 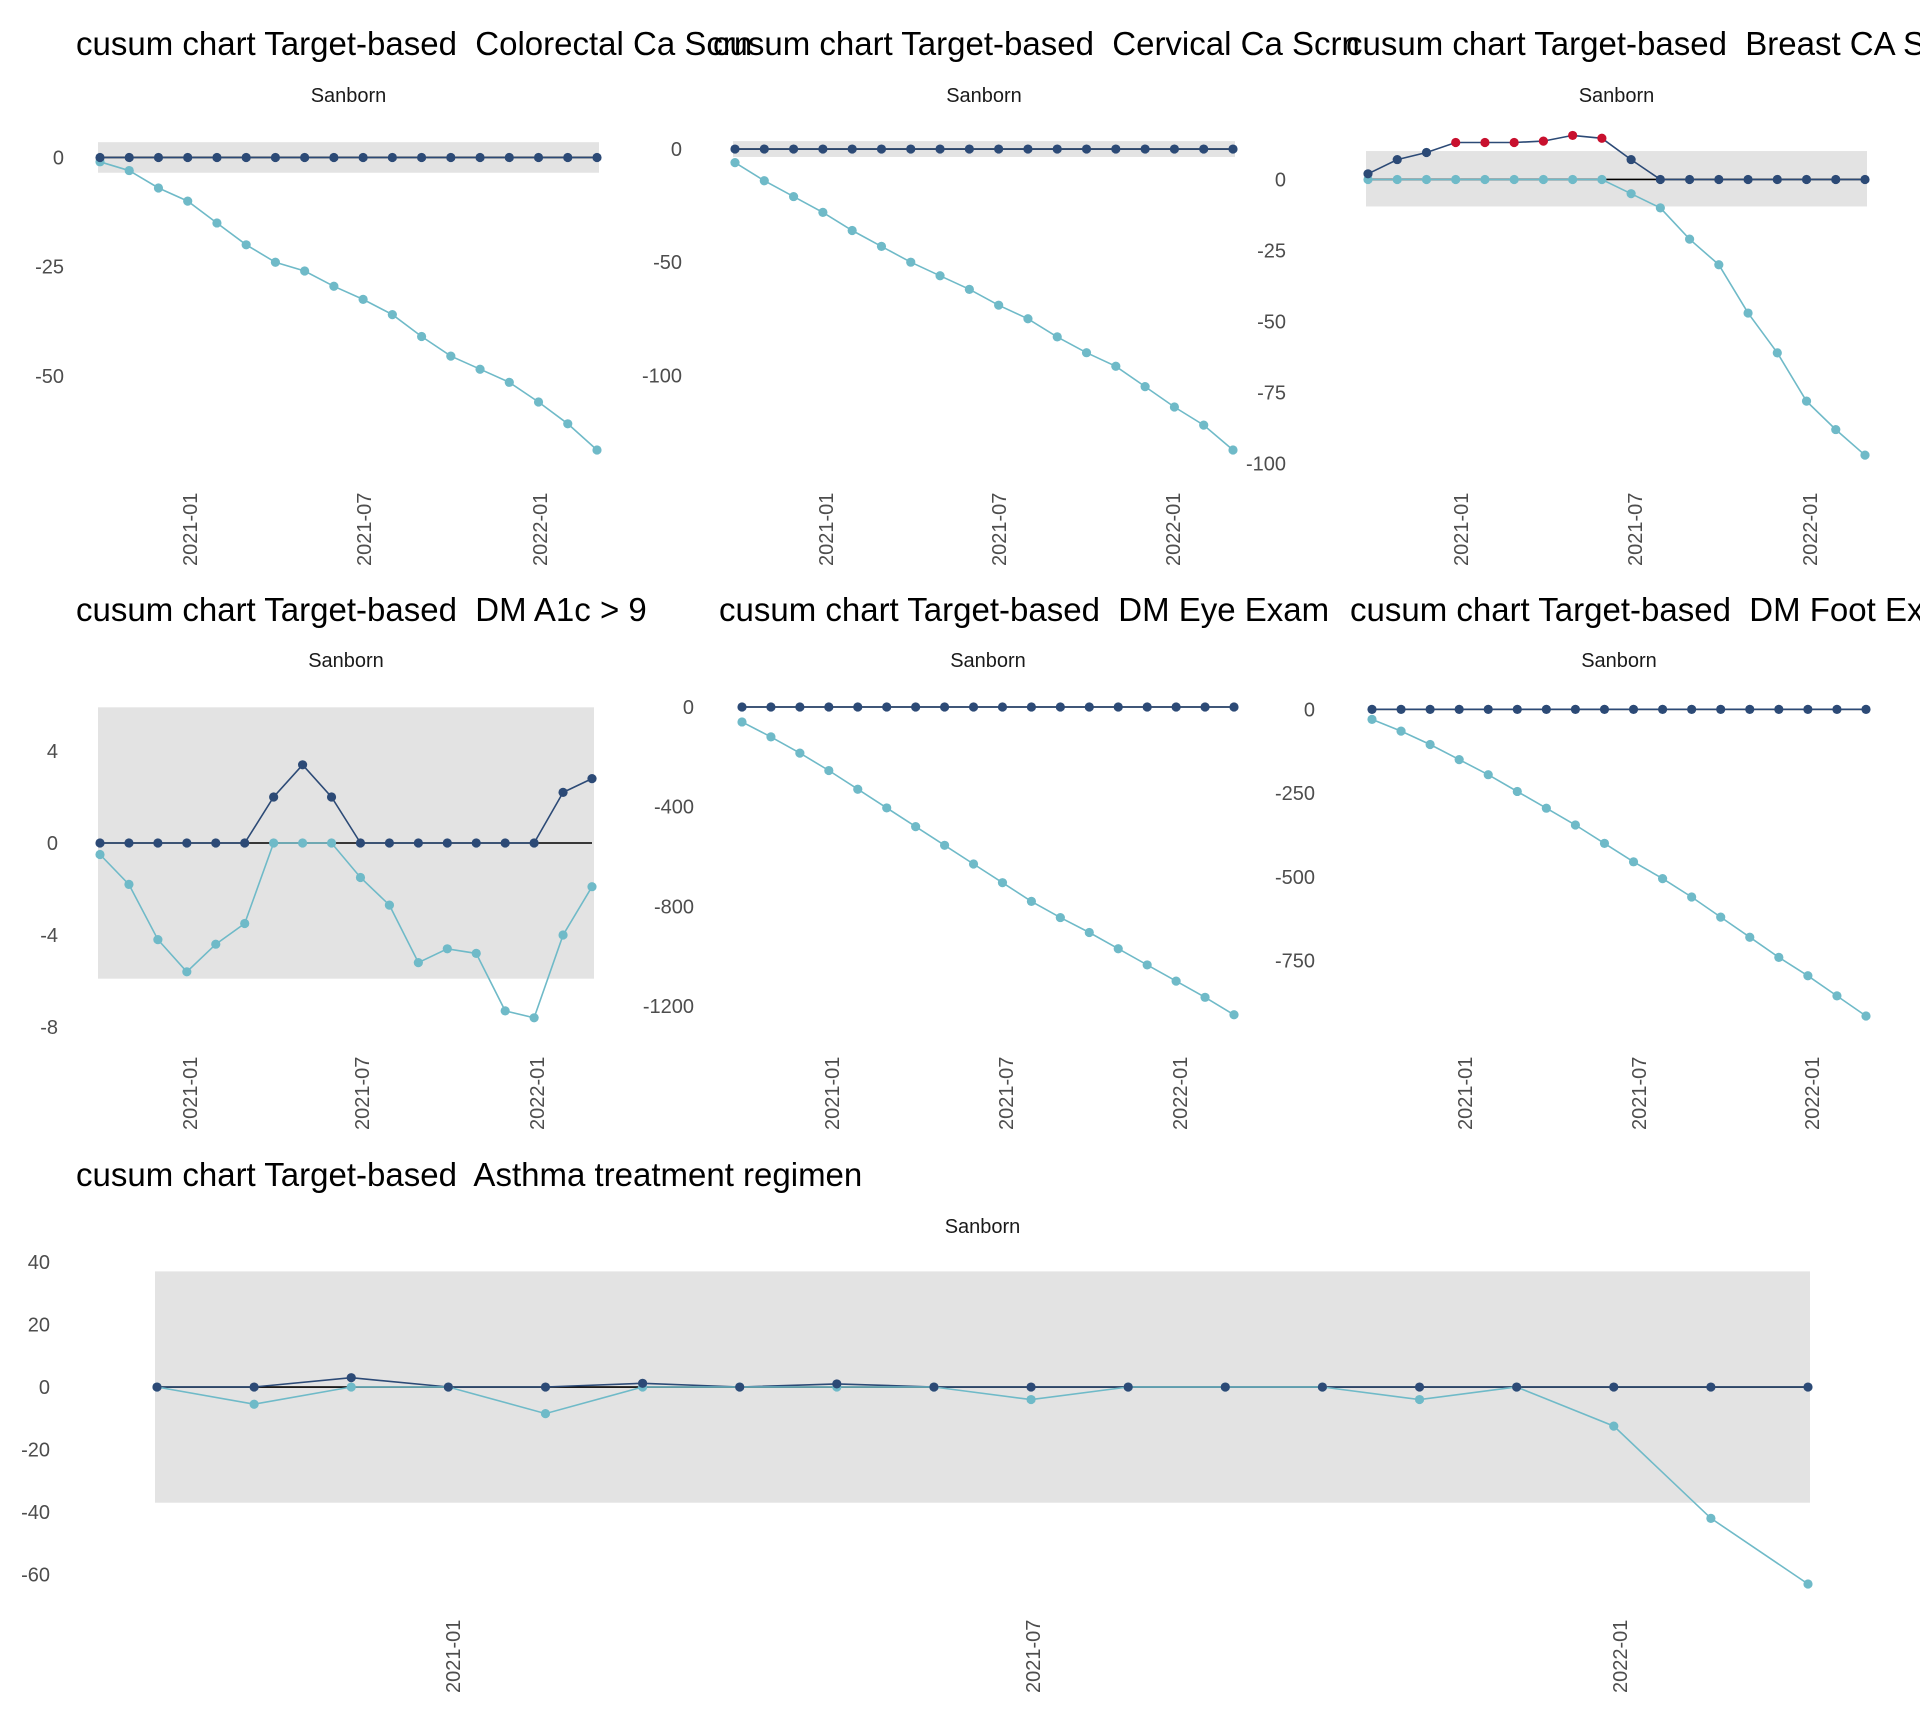 What do you see at coordinates (39, 1263) in the screenshot?
I see `y-tick-label: 40` at bounding box center [39, 1263].